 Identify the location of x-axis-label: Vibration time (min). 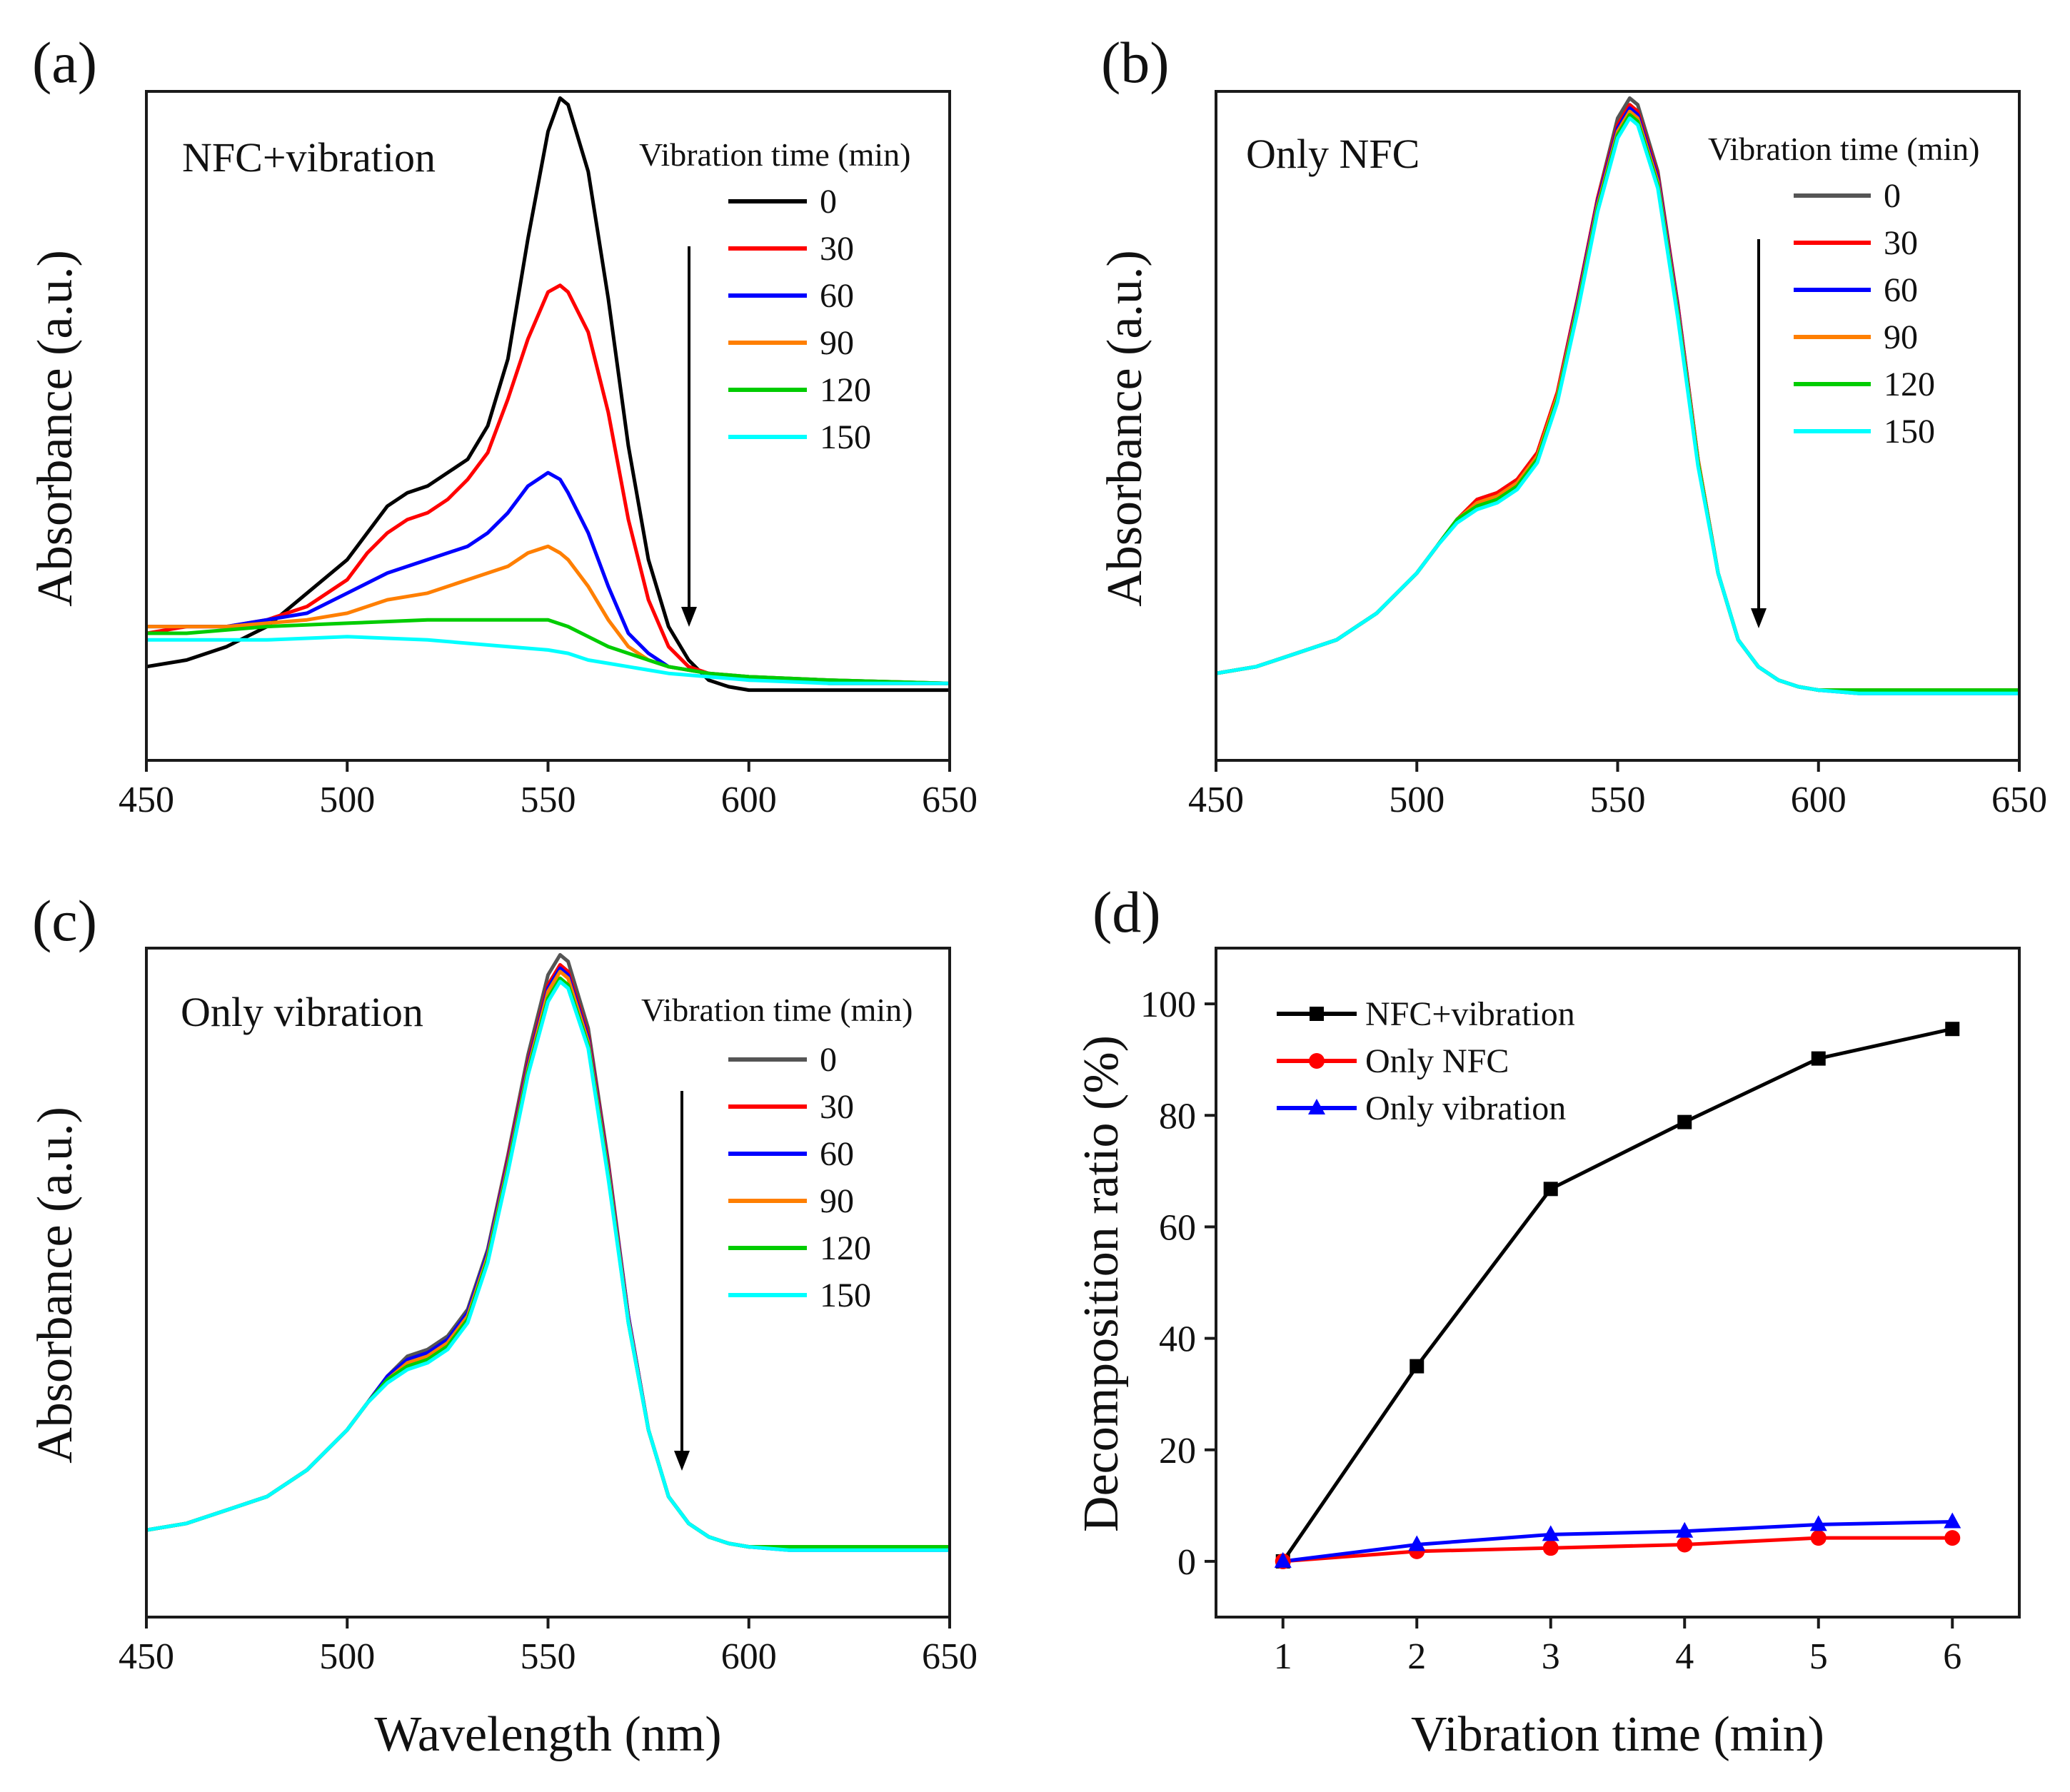
(1617, 1734).